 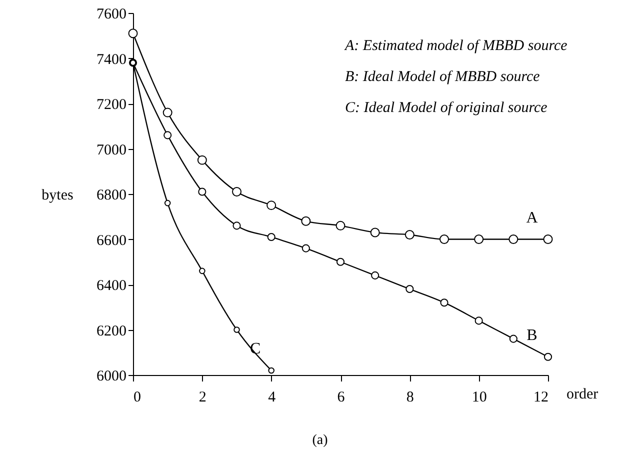 I want to click on y-tick-label: 6400, so click(x=111, y=286).